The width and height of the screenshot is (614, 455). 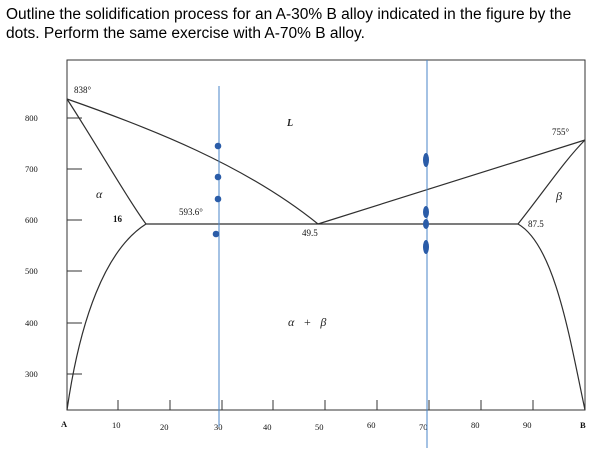 What do you see at coordinates (451, 182) in the screenshot?
I see `liquidus-right` at bounding box center [451, 182].